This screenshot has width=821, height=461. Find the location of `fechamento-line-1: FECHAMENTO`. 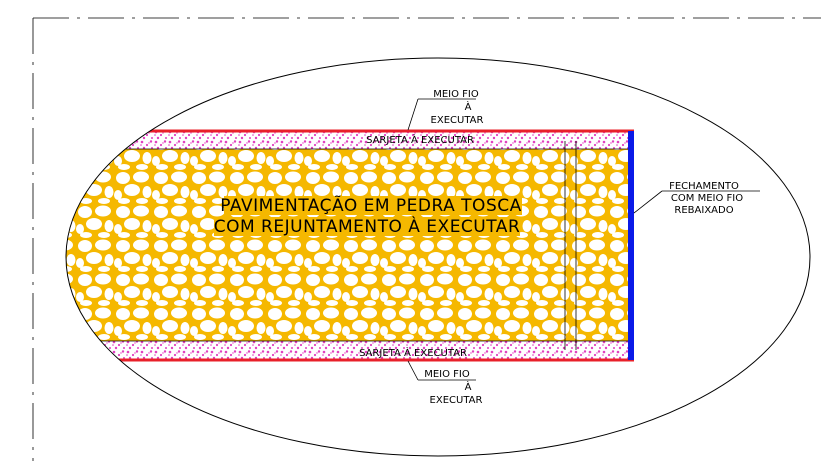

fechamento-line-1: FECHAMENTO is located at coordinates (704, 186).